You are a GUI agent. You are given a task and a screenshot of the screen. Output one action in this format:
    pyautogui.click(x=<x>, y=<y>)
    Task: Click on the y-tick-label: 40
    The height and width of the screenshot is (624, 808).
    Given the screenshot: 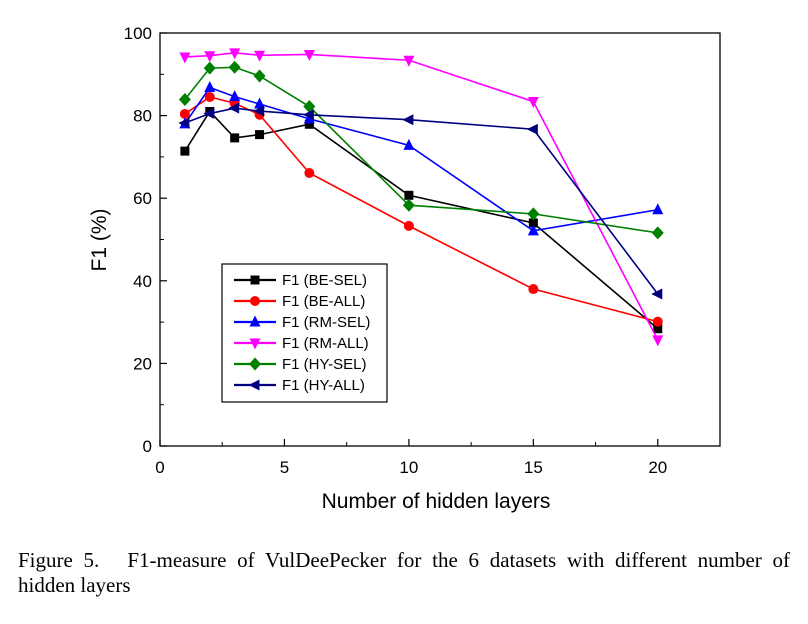 What is the action you would take?
    pyautogui.click(x=142, y=281)
    